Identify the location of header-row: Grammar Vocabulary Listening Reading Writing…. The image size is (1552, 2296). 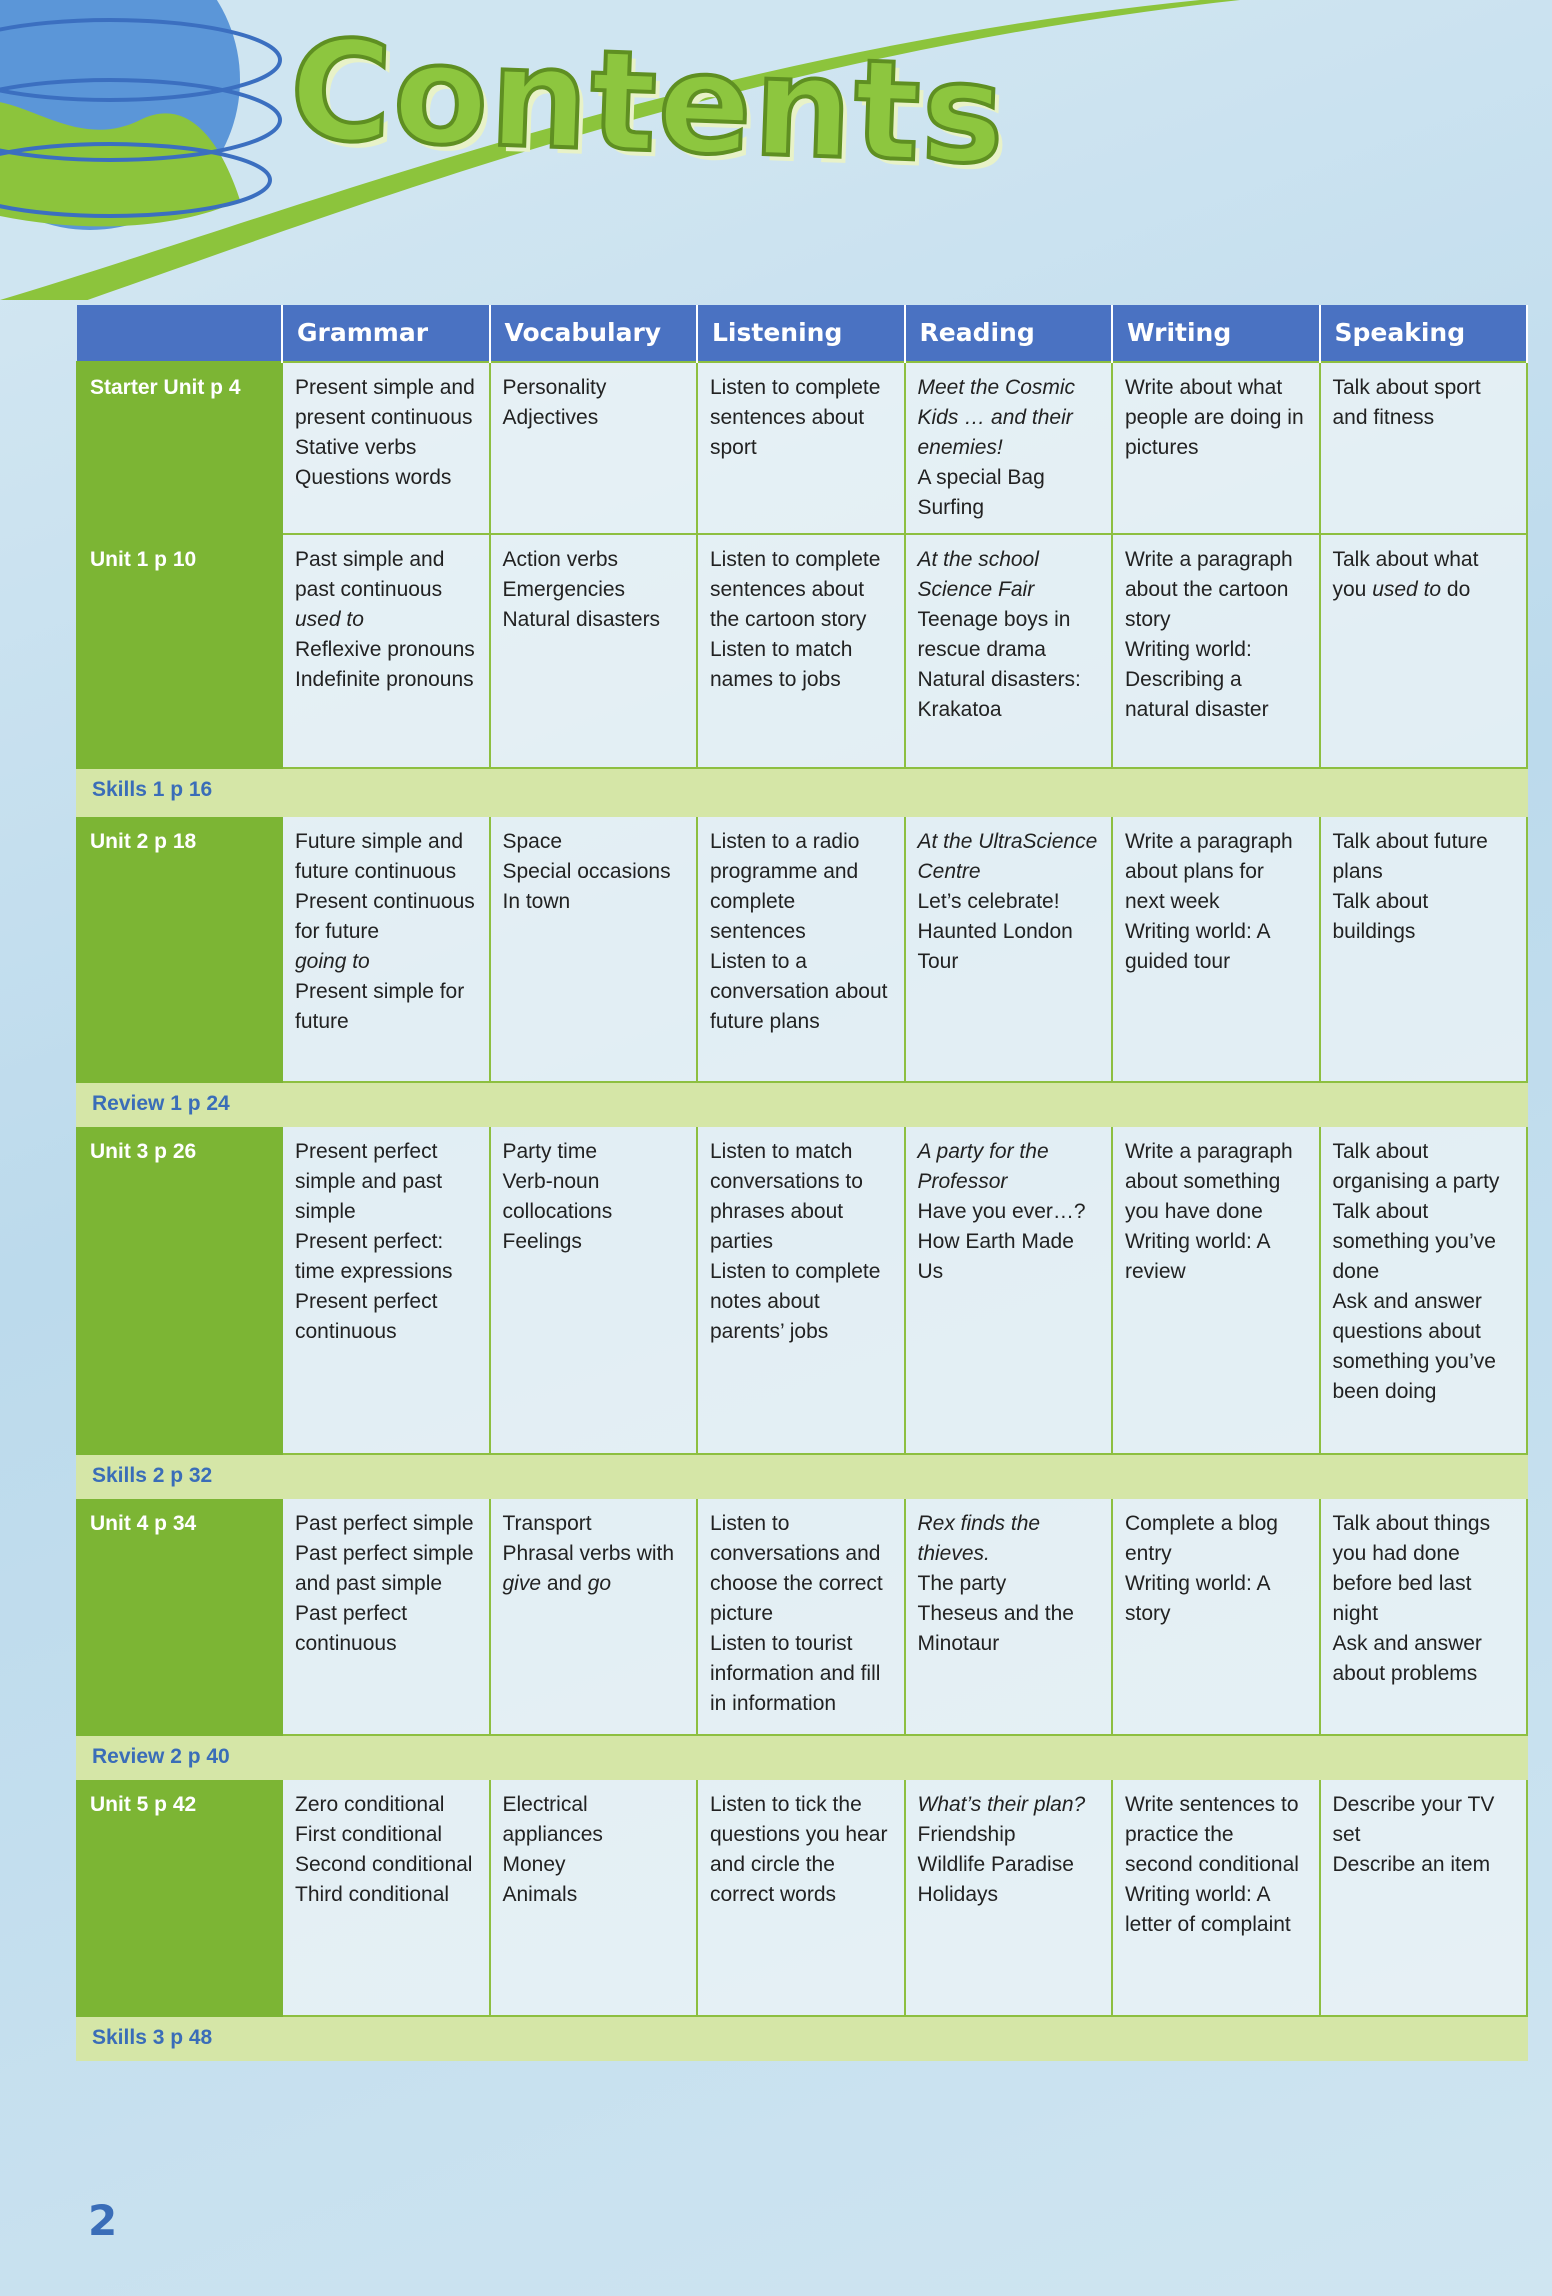
(802, 333).